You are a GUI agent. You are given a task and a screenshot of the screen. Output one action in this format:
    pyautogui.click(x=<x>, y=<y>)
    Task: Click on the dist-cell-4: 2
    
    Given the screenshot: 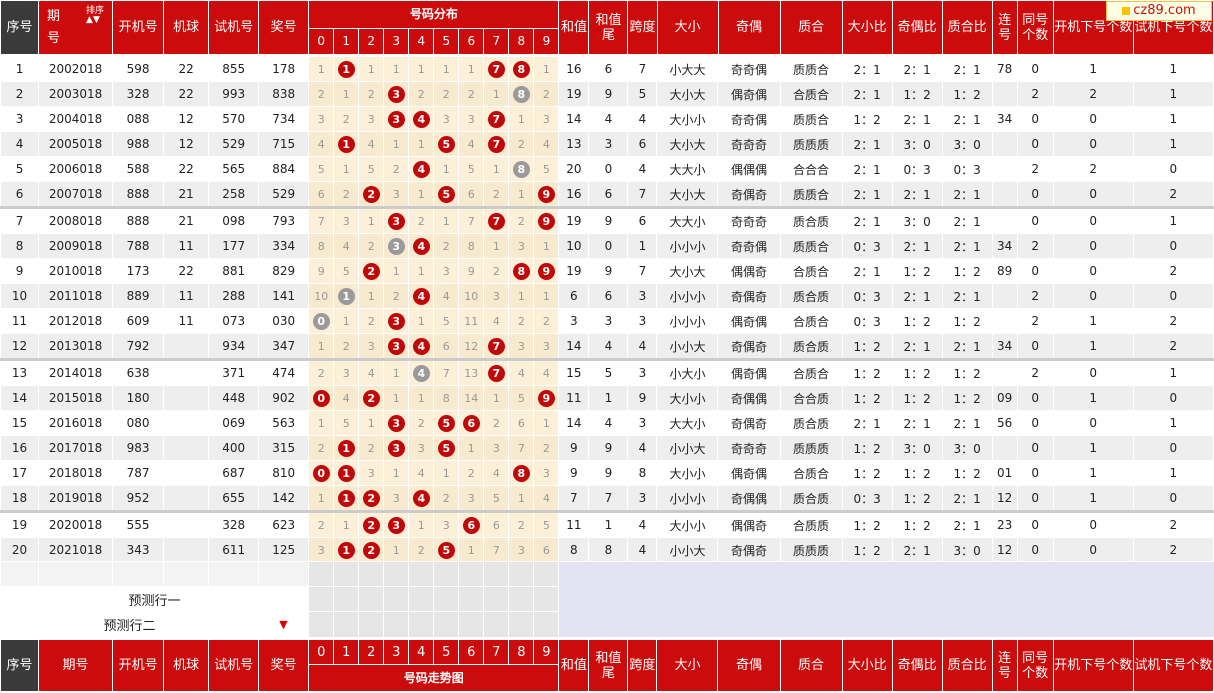 What is the action you would take?
    pyautogui.click(x=421, y=423)
    